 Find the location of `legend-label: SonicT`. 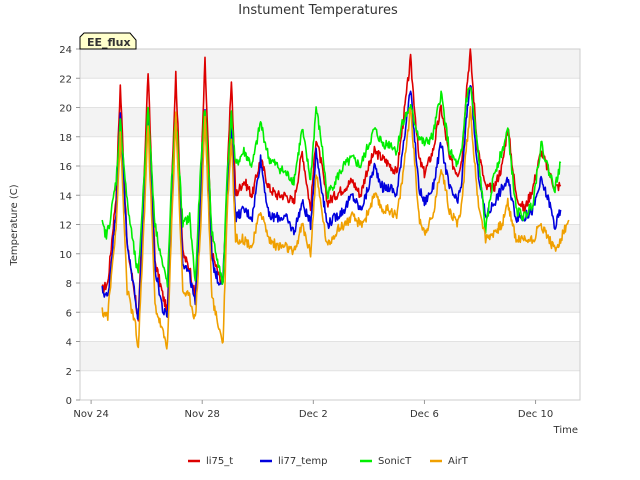

legend-label: SonicT is located at coordinates (395, 461).